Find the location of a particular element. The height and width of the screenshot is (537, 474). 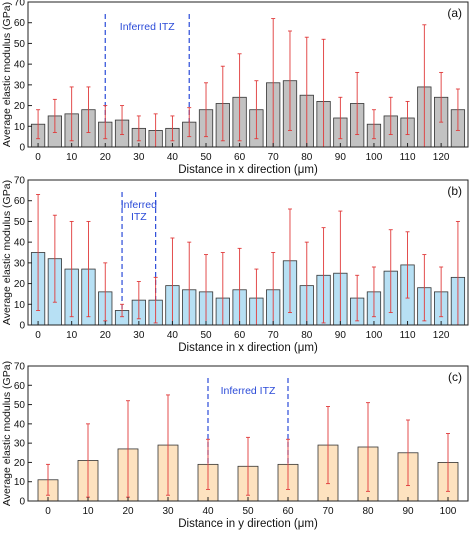

x-axis-label: Distance in y direction (μm) is located at coordinates (248, 524).